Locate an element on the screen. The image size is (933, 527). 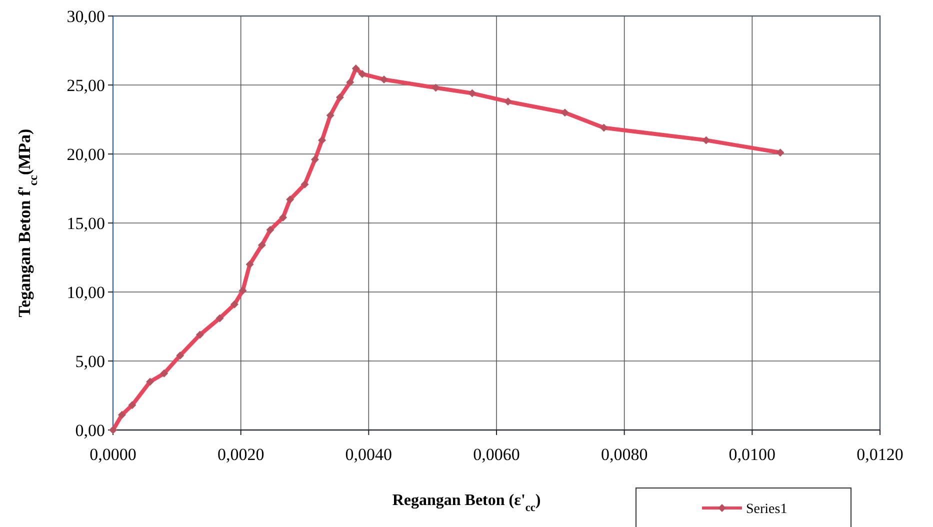
x-tick-label: 0,0040 is located at coordinates (368, 454).